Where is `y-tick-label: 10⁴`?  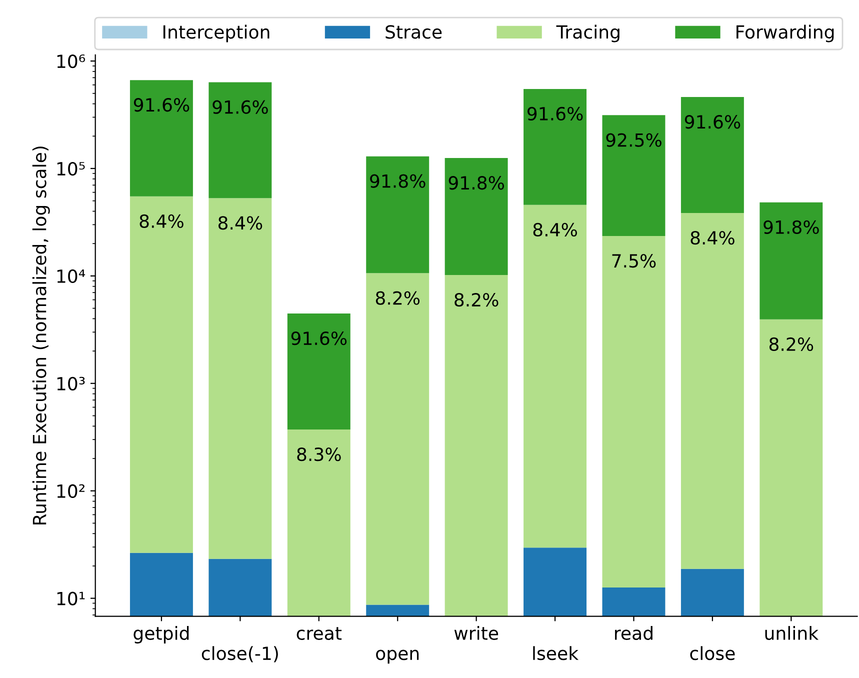
y-tick-label: 10⁴ is located at coordinates (71, 276).